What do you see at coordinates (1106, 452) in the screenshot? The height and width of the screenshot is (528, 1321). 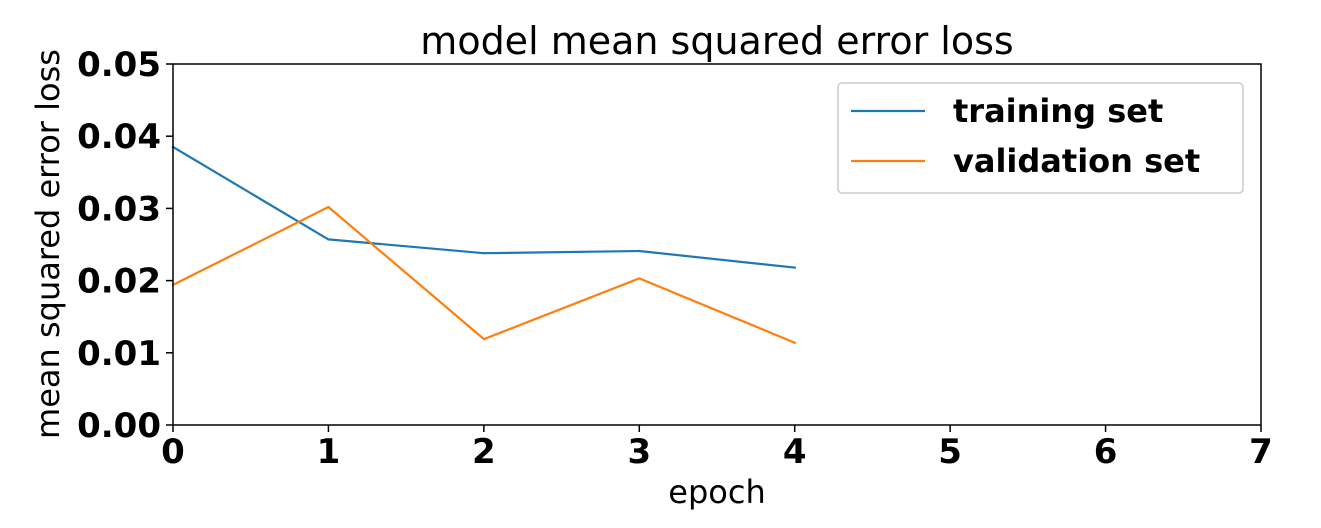 I see `x-tick-label: 6` at bounding box center [1106, 452].